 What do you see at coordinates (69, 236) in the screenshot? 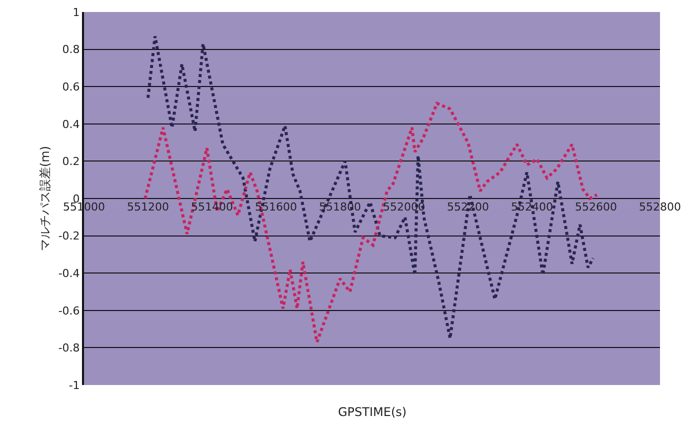
I see `y-tick-label: -0.2` at bounding box center [69, 236].